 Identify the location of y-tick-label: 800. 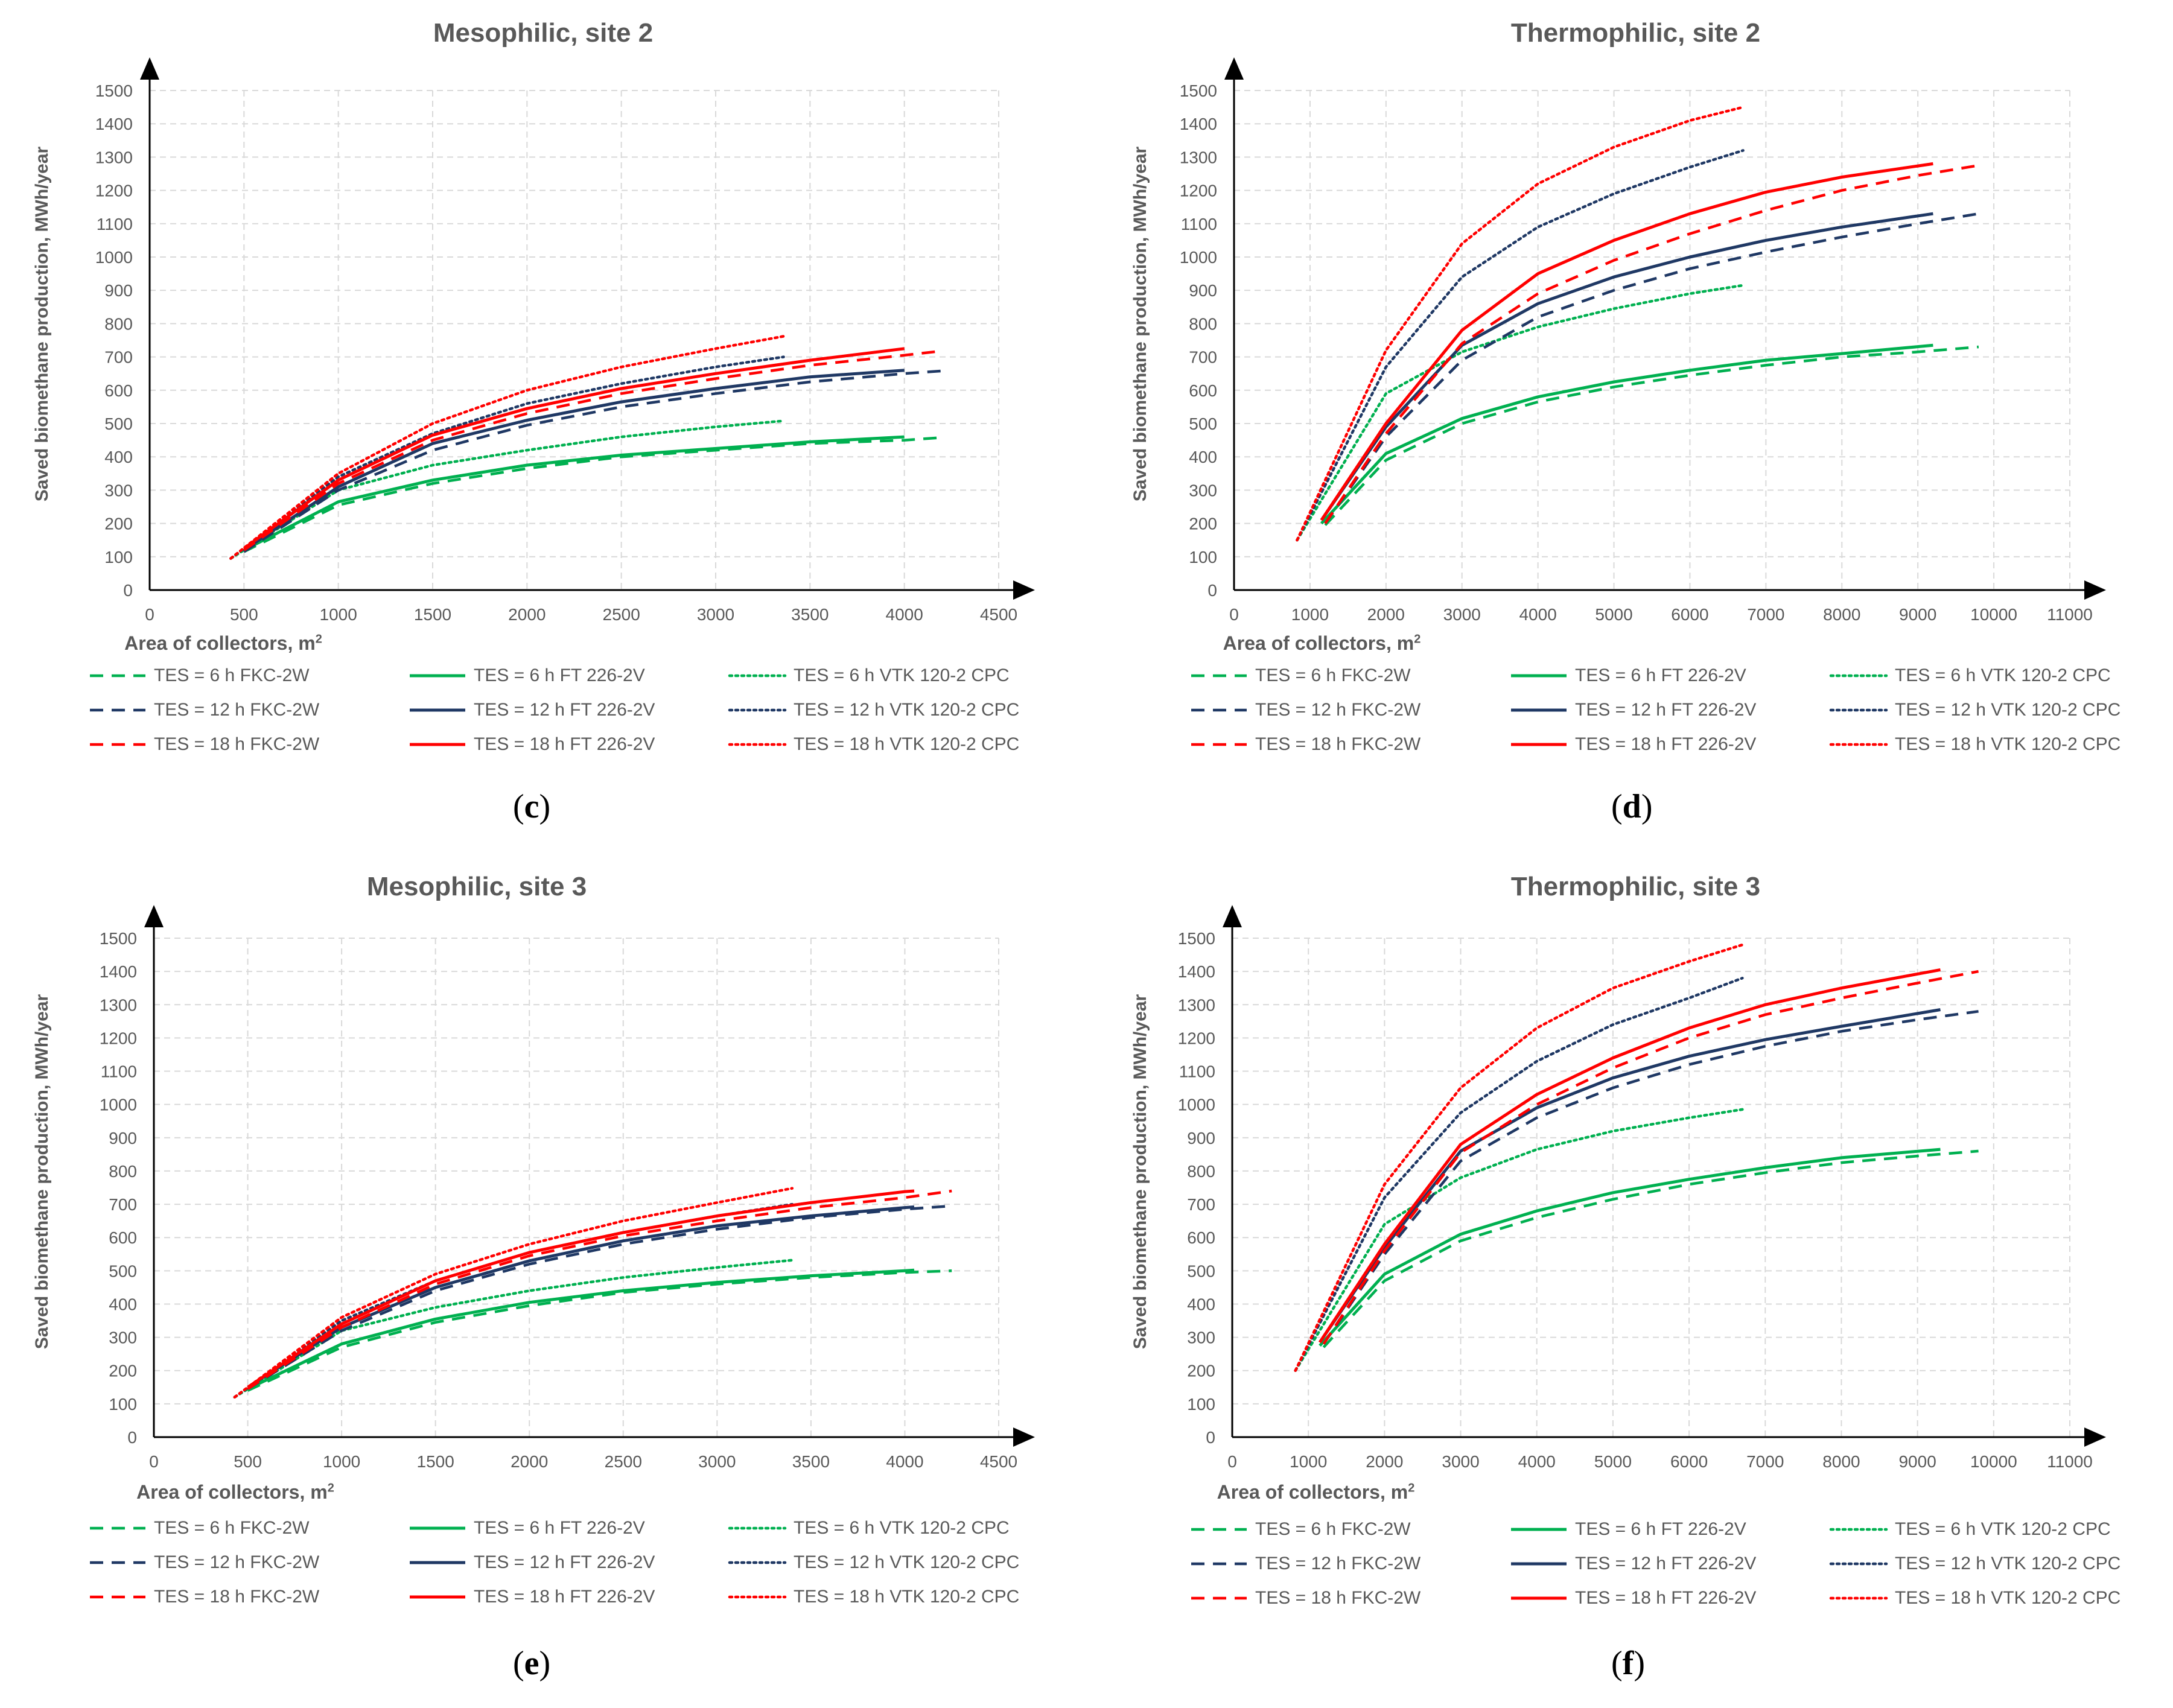
(1203, 323).